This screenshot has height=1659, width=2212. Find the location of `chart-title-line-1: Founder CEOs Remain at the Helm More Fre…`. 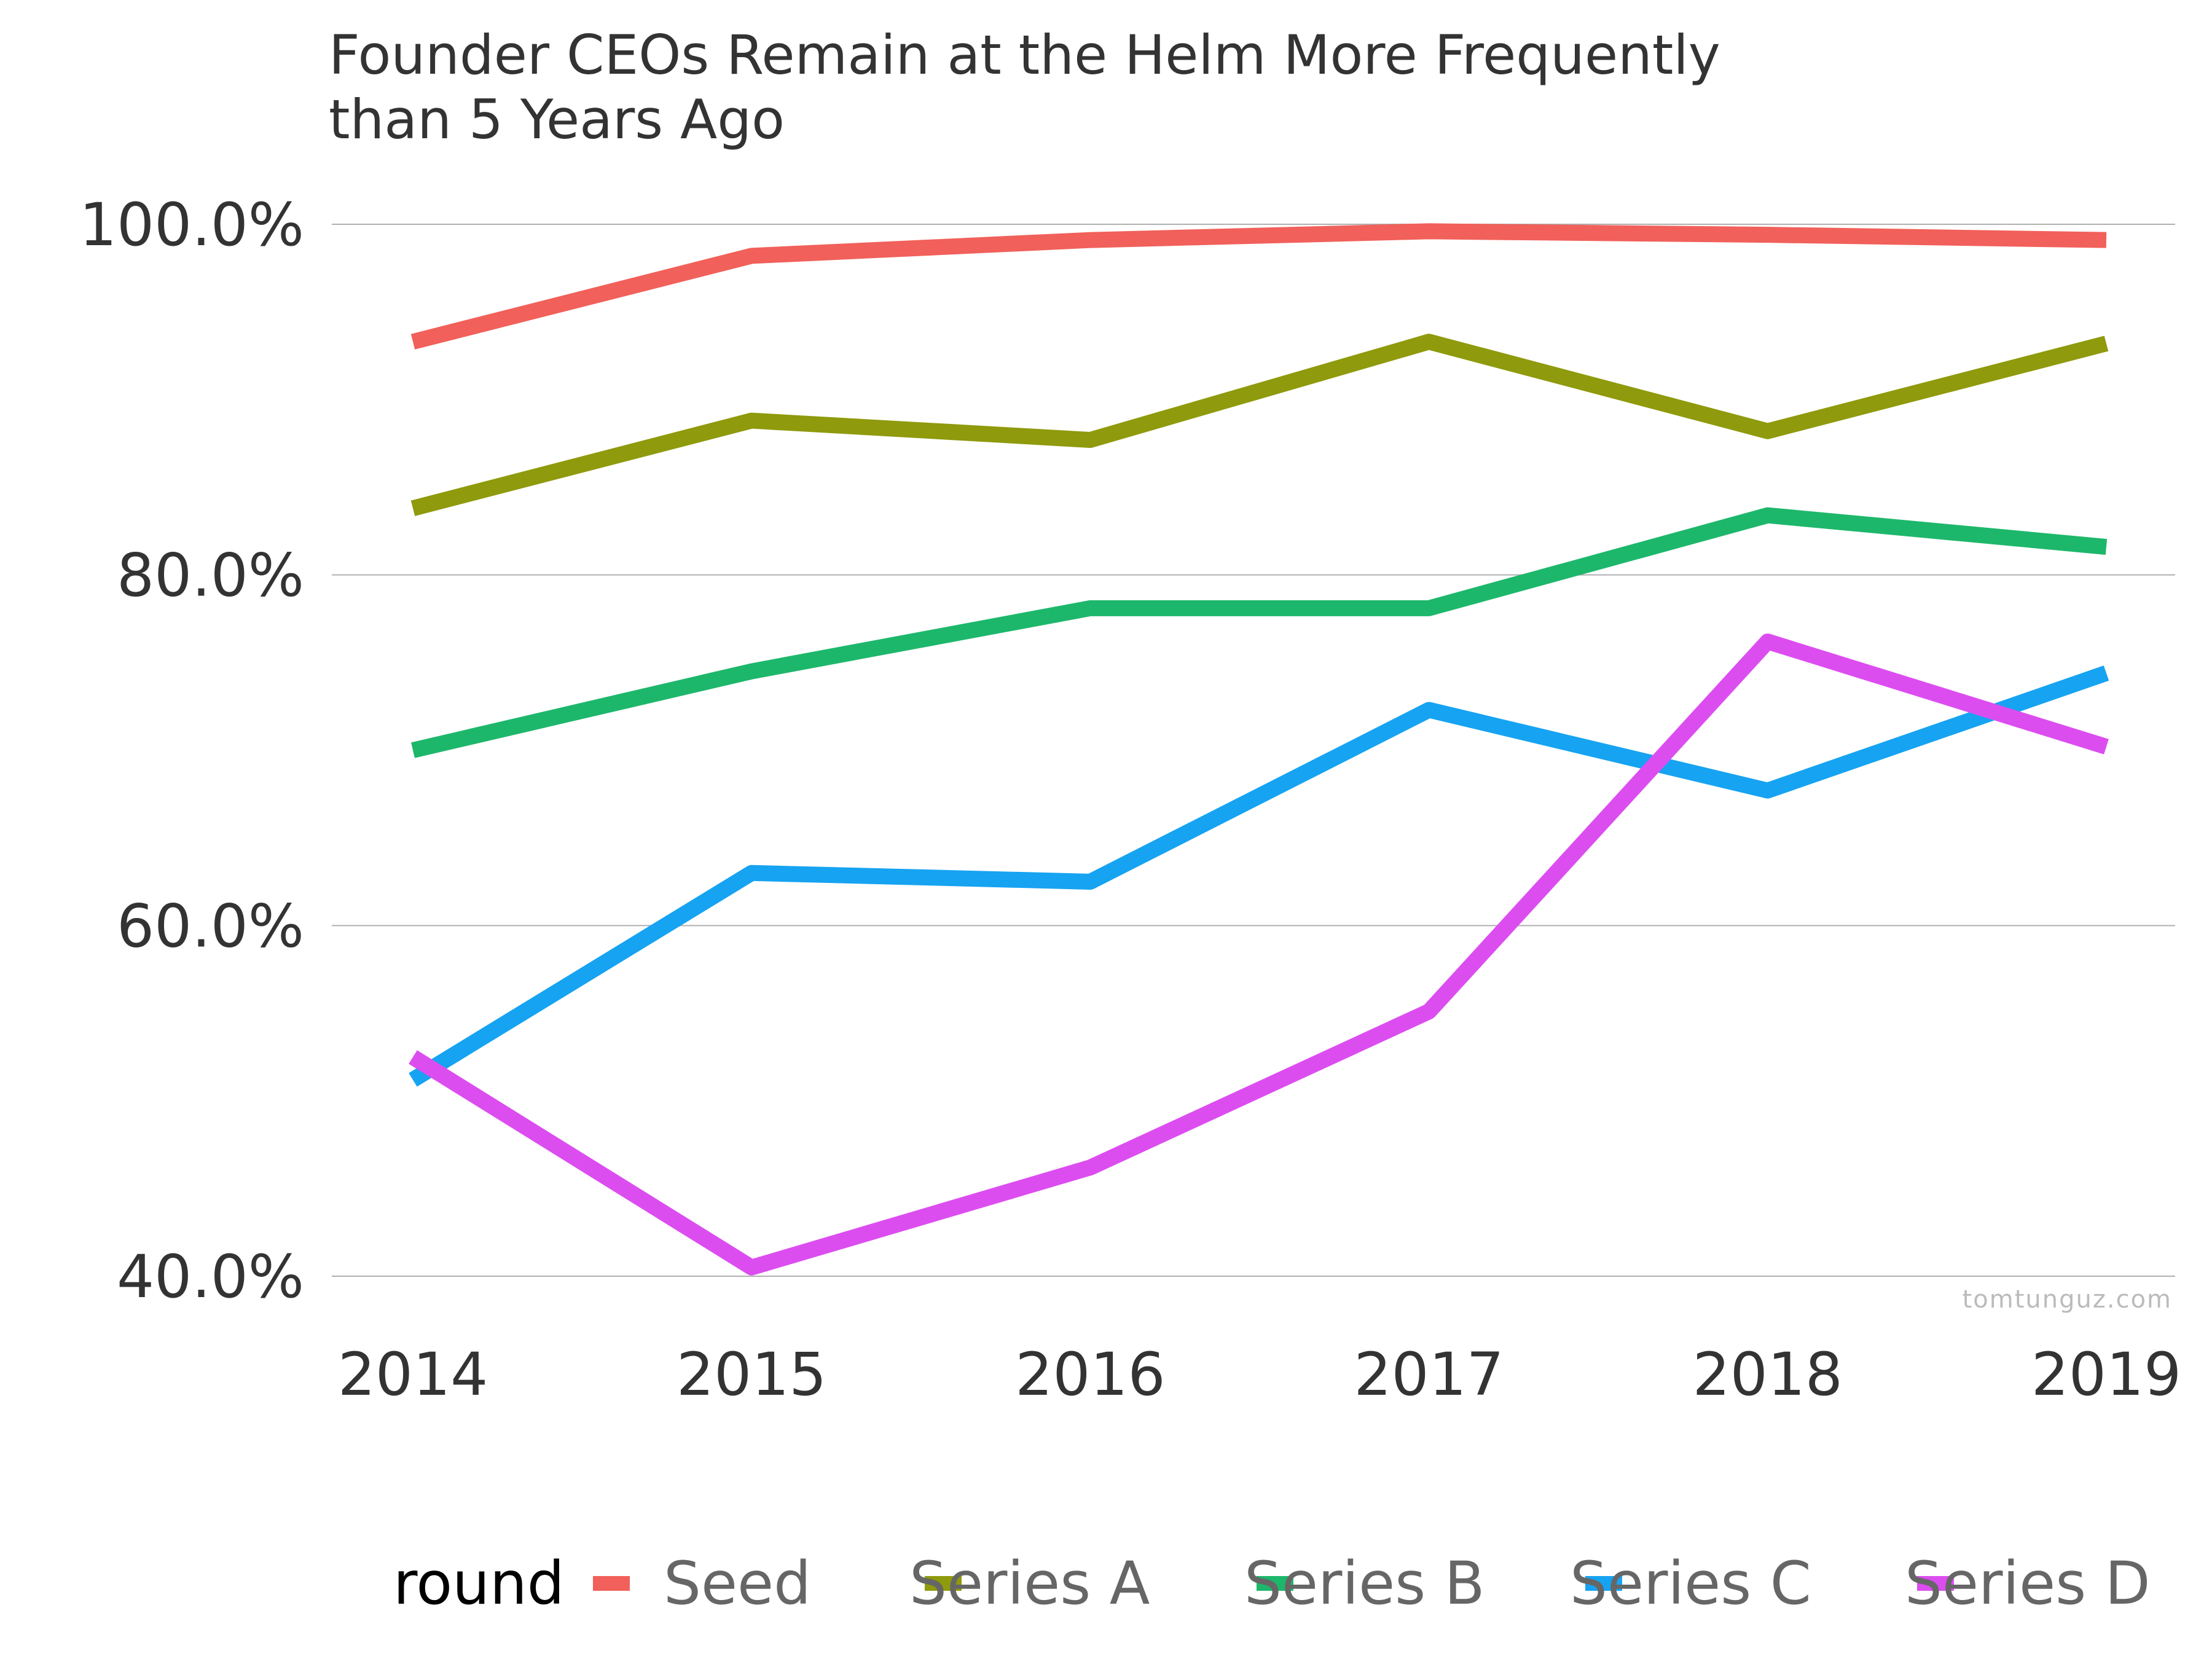

chart-title-line-1: Founder CEOs Remain at the Helm More Fre… is located at coordinates (1024, 55).